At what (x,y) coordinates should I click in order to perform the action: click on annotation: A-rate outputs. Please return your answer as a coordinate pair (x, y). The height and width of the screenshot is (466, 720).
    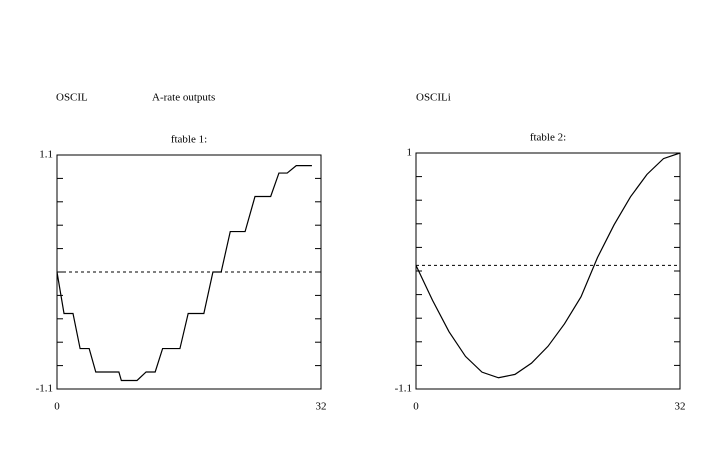
    Looking at the image, I should click on (183, 98).